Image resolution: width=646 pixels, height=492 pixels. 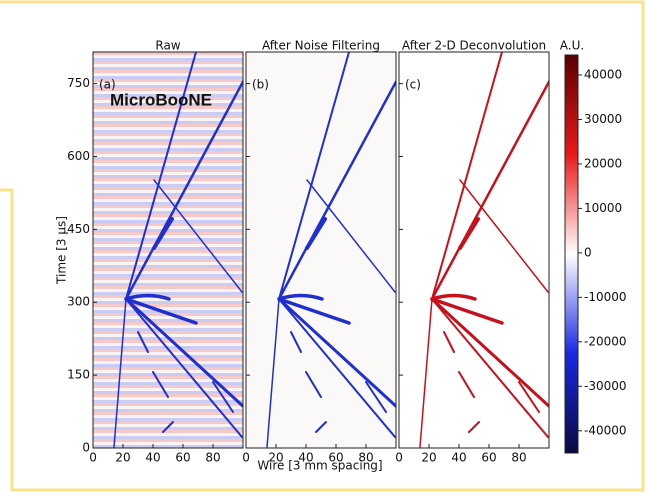 I want to click on colorbar-tick-label: -20000, so click(x=605, y=341).